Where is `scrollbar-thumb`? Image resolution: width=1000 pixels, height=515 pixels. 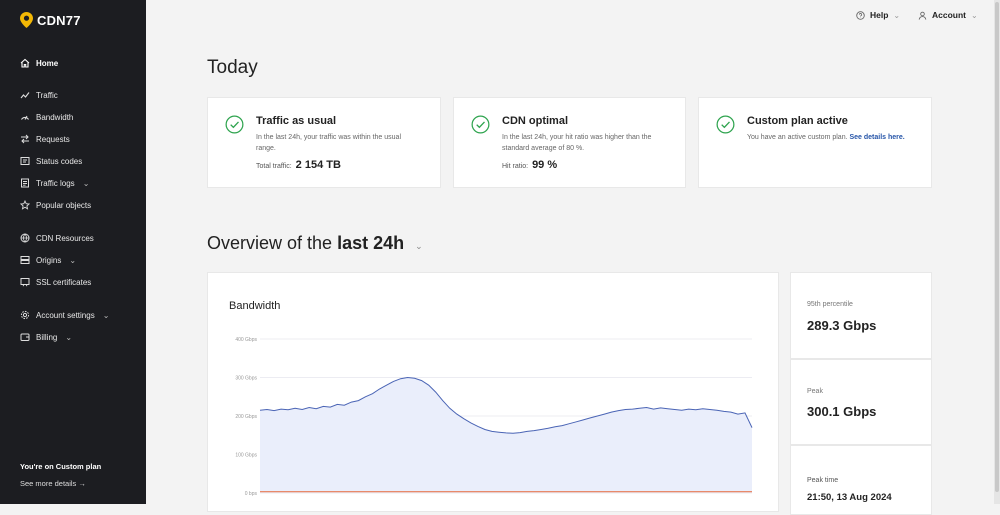 scrollbar-thumb is located at coordinates (997, 247).